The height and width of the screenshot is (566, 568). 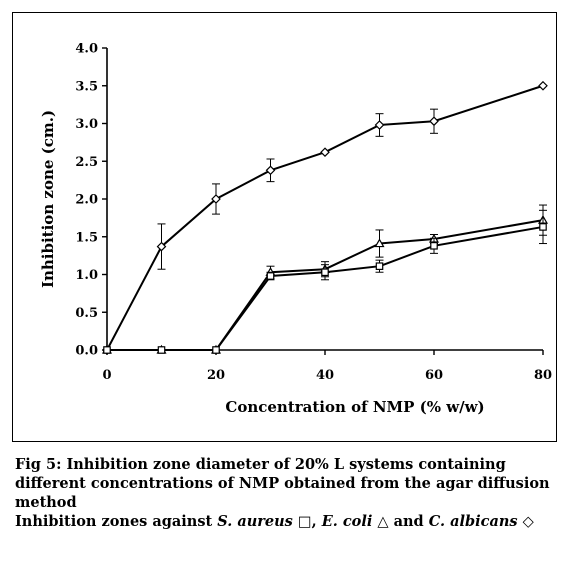 What do you see at coordinates (400, 521) in the screenshot?
I see `caption-text-c: △ and` at bounding box center [400, 521].